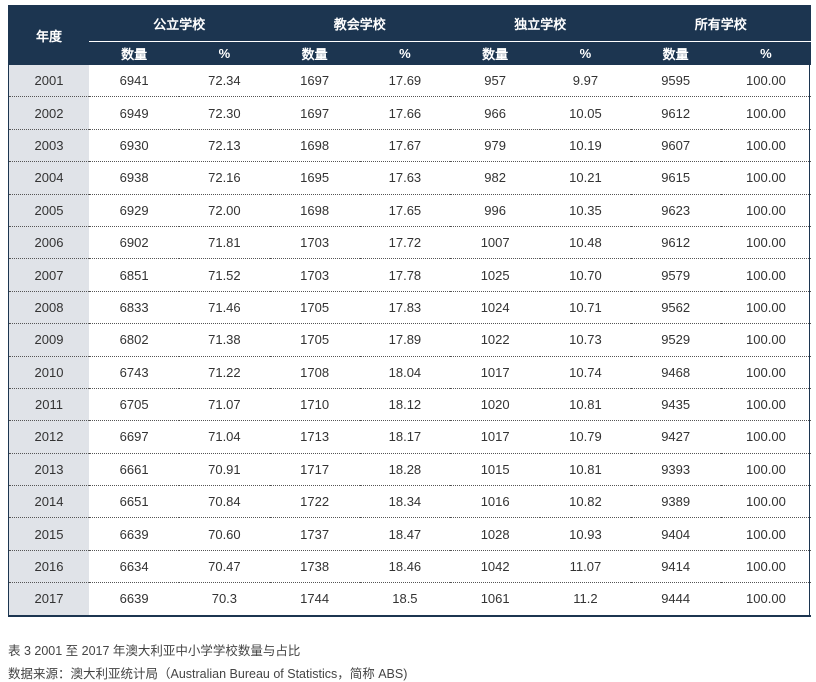 This screenshot has width=816, height=682. What do you see at coordinates (405, 178) in the screenshot?
I see `cell-church-percent: 17.63` at bounding box center [405, 178].